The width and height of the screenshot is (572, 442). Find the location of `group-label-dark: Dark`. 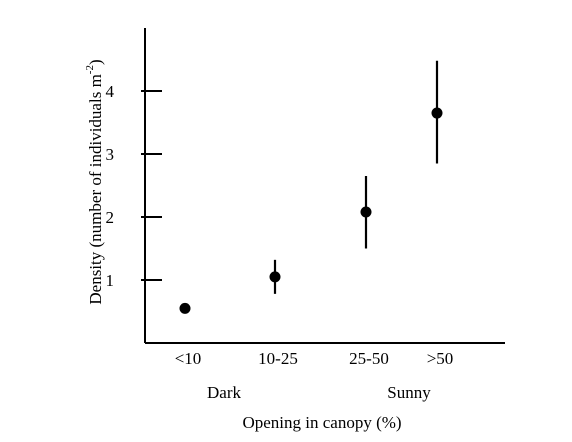

group-label-dark: Dark is located at coordinates (224, 392).